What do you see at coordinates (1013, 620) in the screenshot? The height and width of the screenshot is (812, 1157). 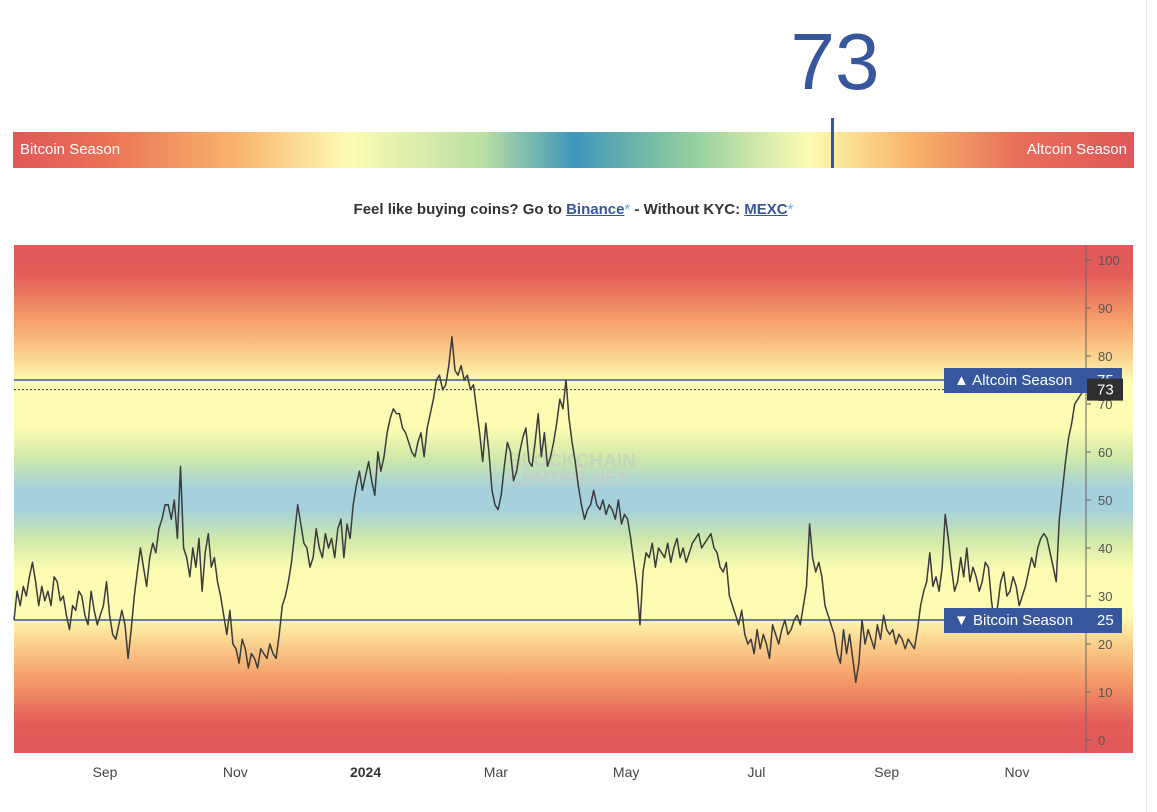 I see `bitcoin-season-badge-label: ▼ Bitcoin Season` at bounding box center [1013, 620].